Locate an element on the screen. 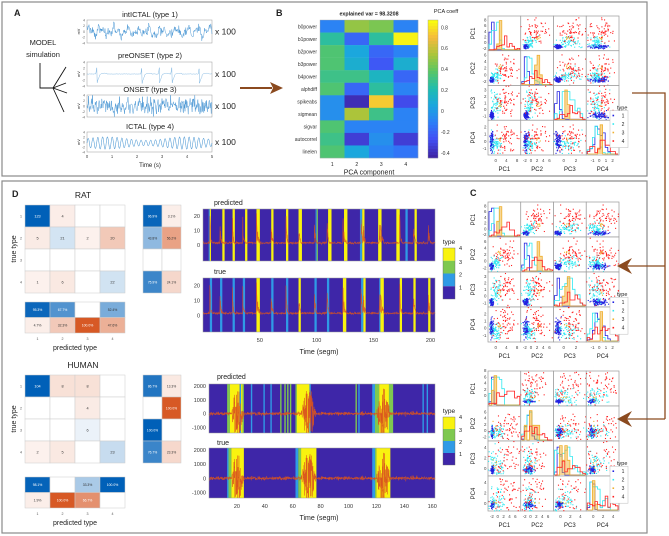 This screenshot has height=536, width=669. colorbar-step is located at coordinates (433, 106).